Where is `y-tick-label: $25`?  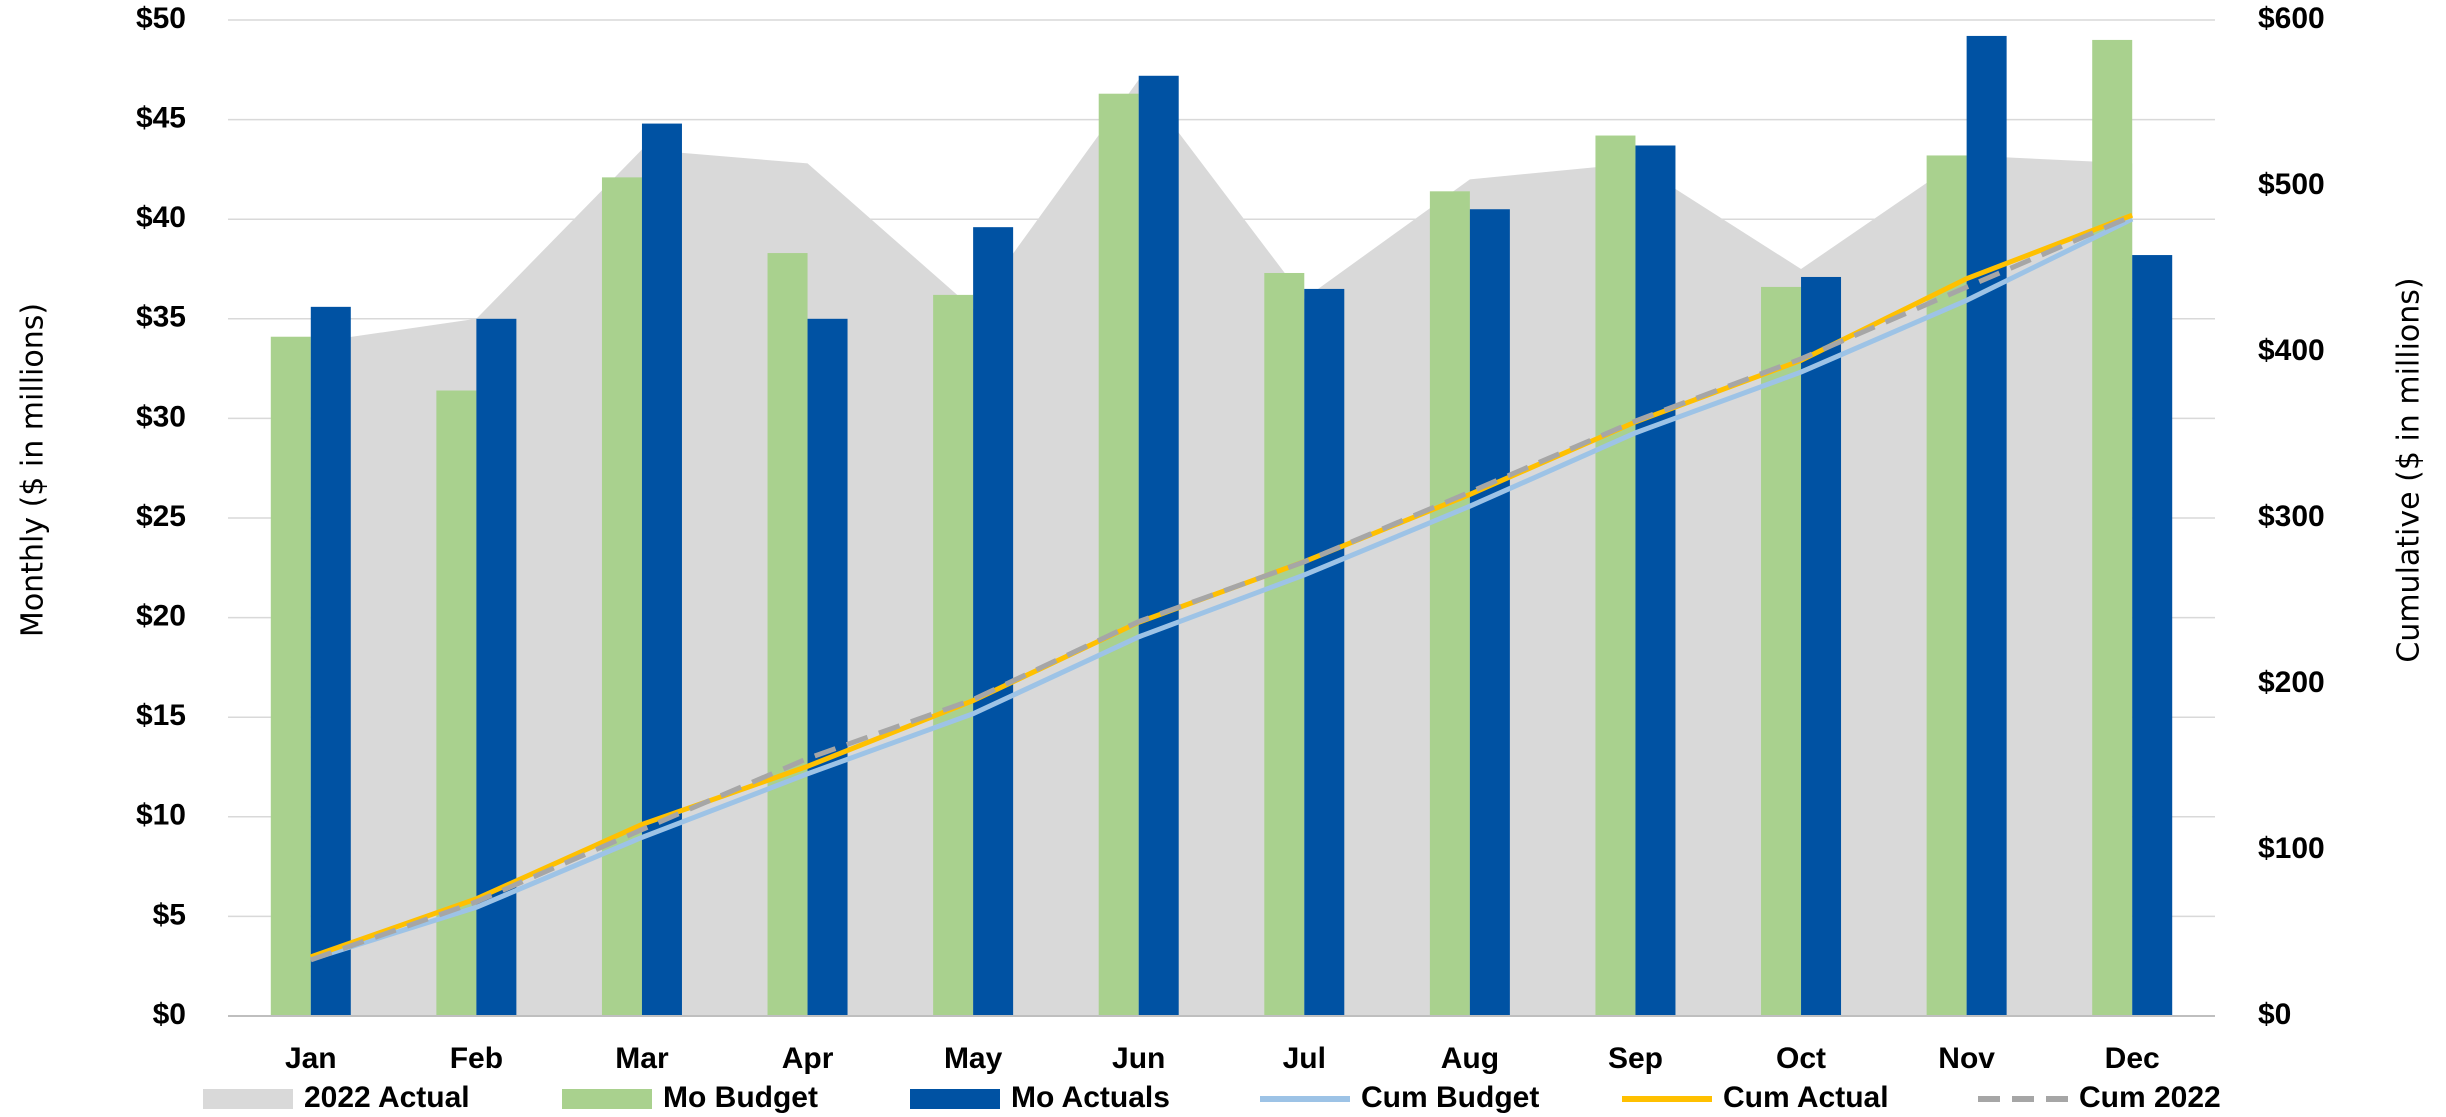
y-tick-label: $25 is located at coordinates (161, 516).